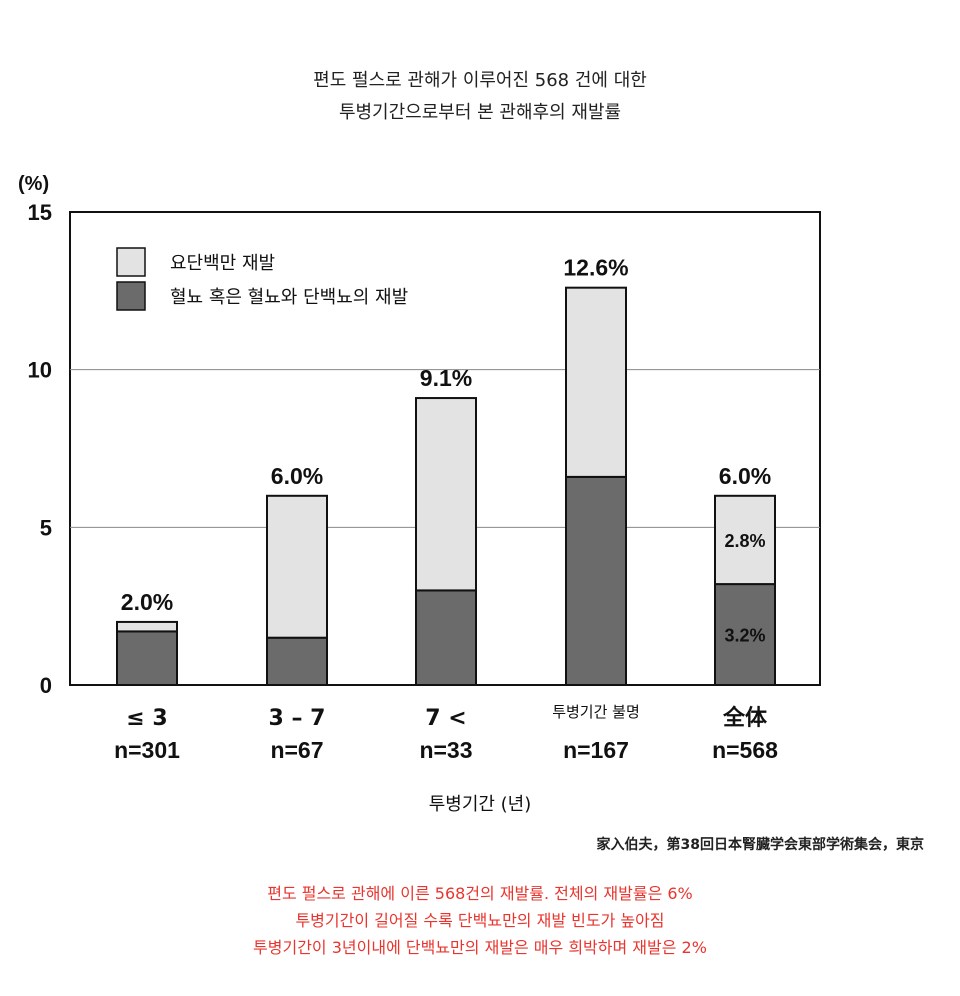  Describe the element at coordinates (46, 527) in the screenshot. I see `y-tick-label: 5` at that location.